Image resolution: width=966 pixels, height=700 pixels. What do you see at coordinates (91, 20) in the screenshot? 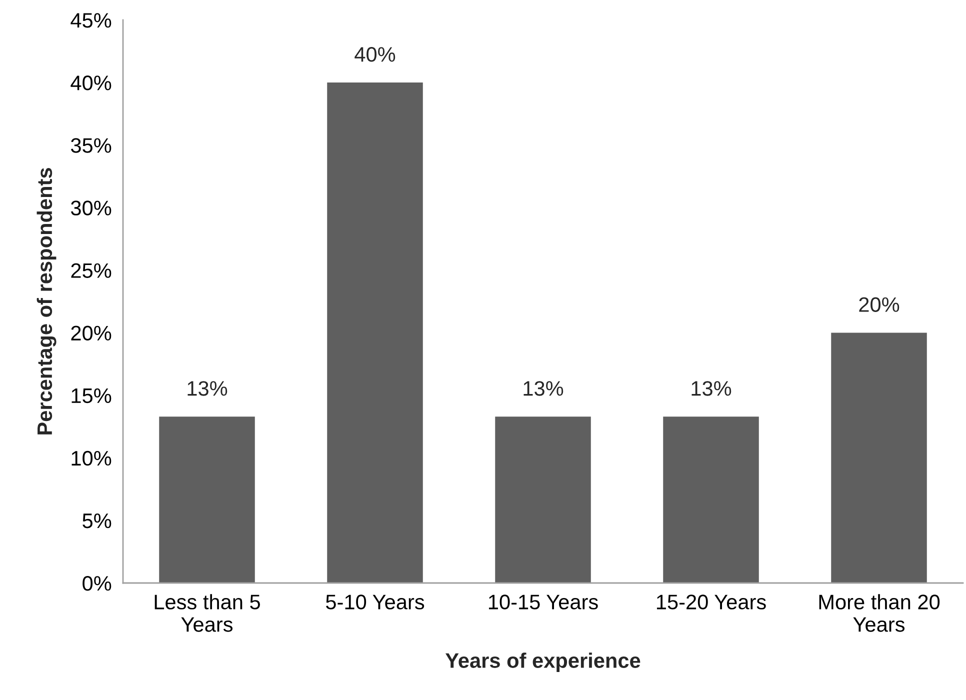
I see `y-tick-label: 45%` at bounding box center [91, 20].